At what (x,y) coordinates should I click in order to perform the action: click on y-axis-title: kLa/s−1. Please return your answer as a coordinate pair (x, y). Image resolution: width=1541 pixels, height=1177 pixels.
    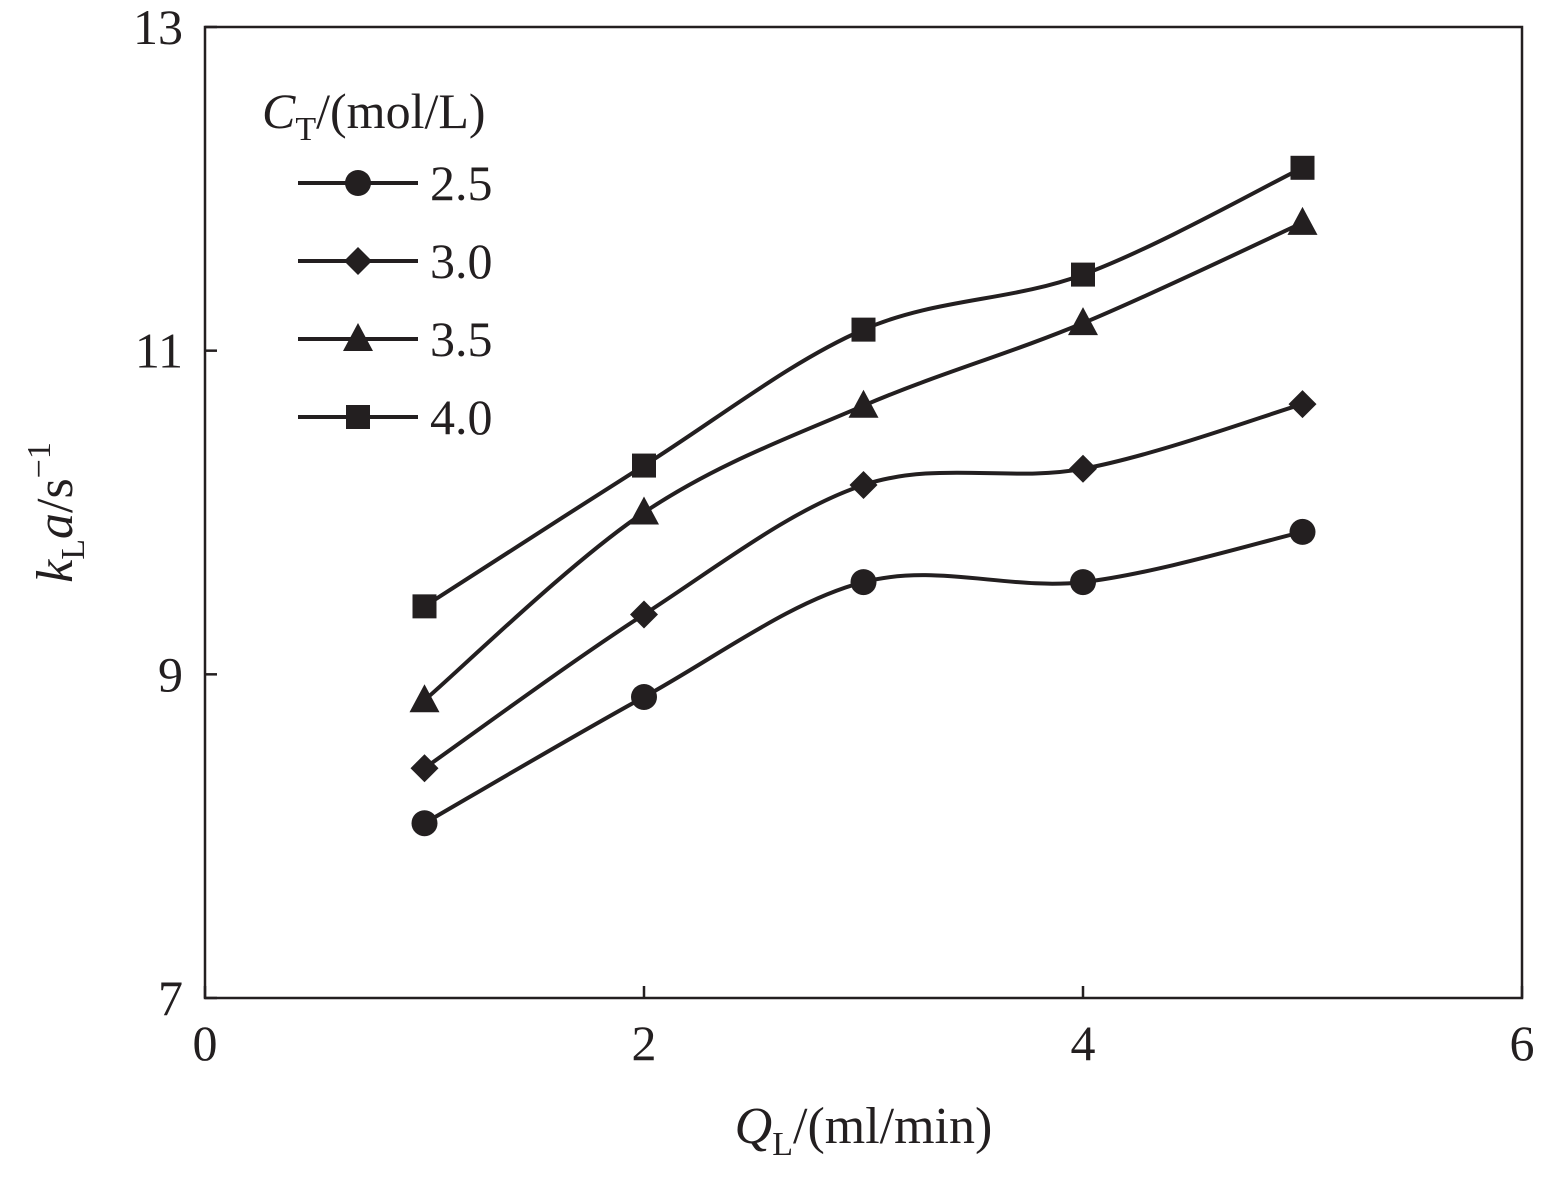
    Looking at the image, I should click on (56, 512).